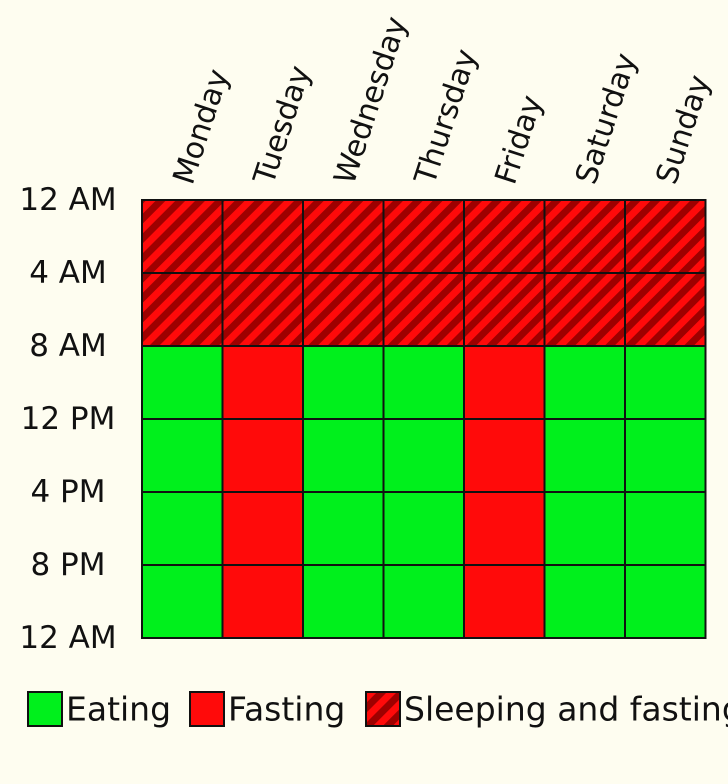  What do you see at coordinates (67, 565) in the screenshot?
I see `time-label-5: 8 PM` at bounding box center [67, 565].